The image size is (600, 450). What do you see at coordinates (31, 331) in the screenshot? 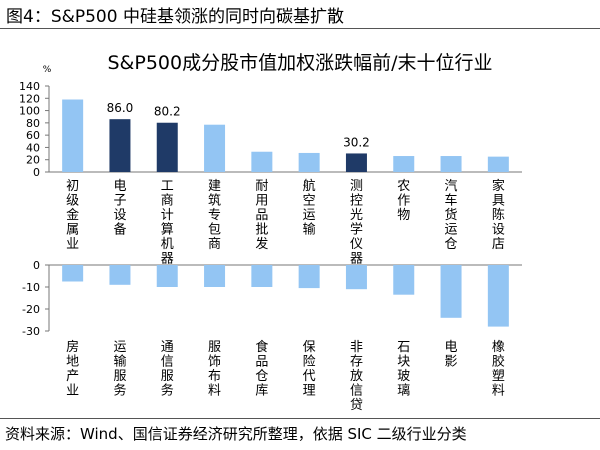
I see `bottom-y-tick-label: -30` at bounding box center [31, 331].